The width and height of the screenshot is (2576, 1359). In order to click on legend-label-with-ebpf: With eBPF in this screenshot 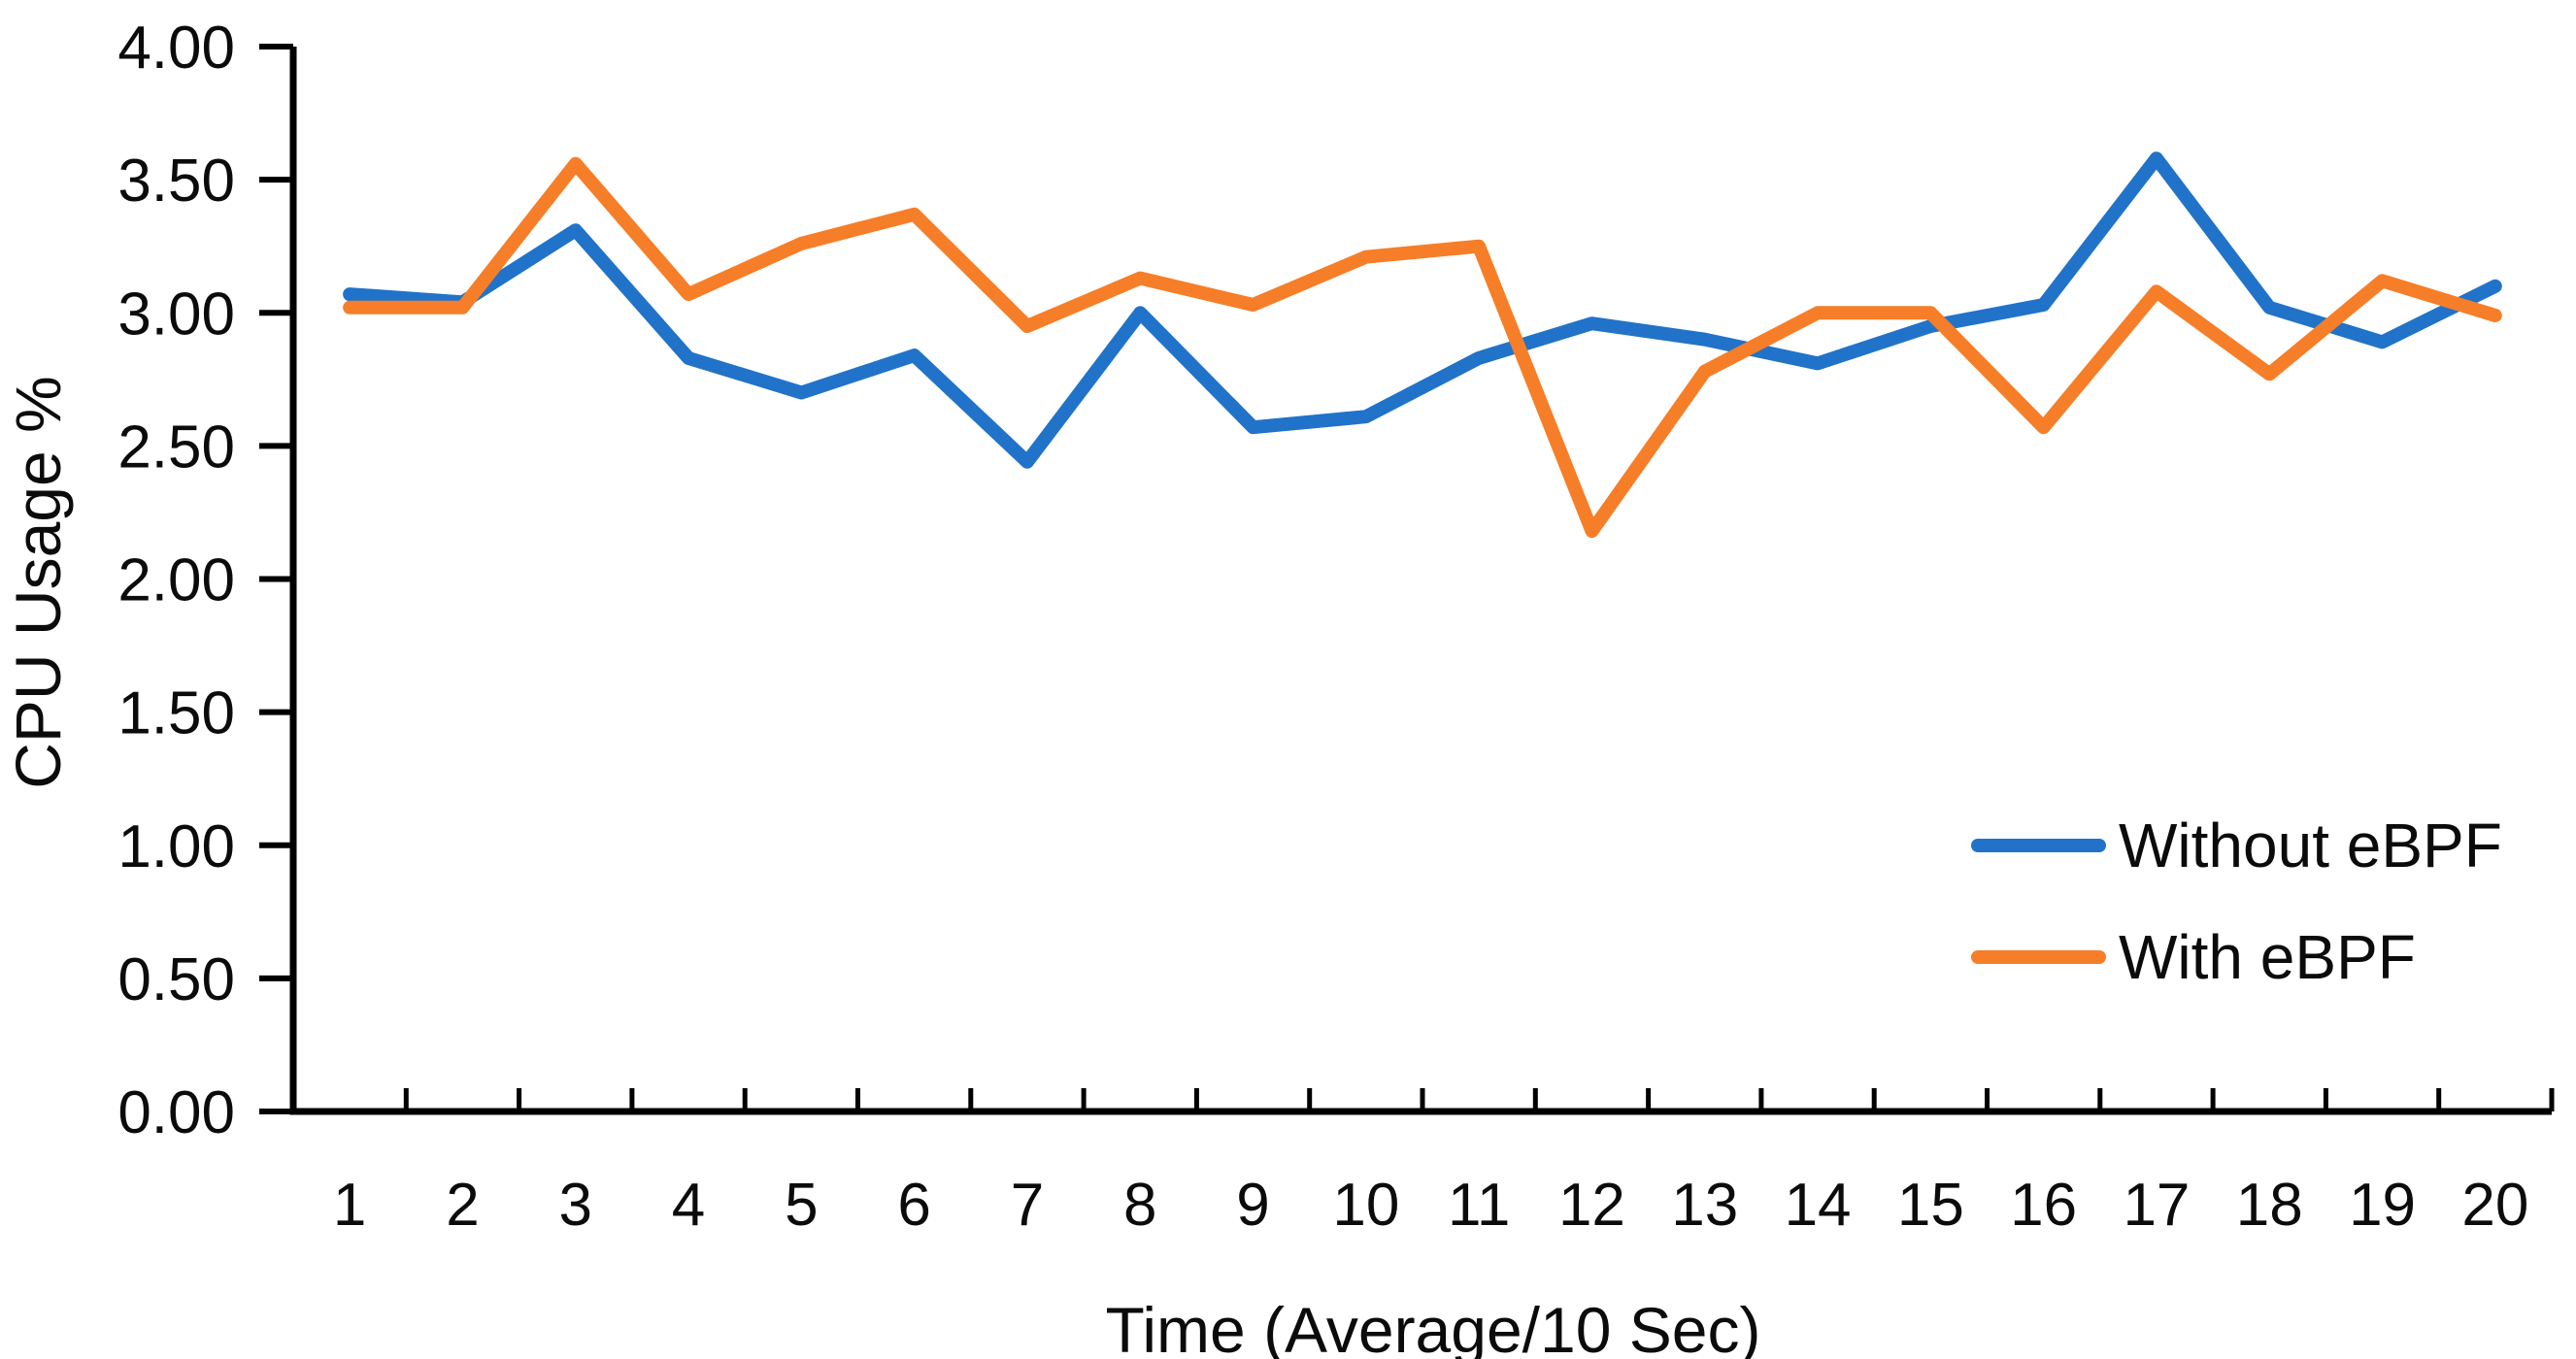, I will do `click(2268, 957)`.